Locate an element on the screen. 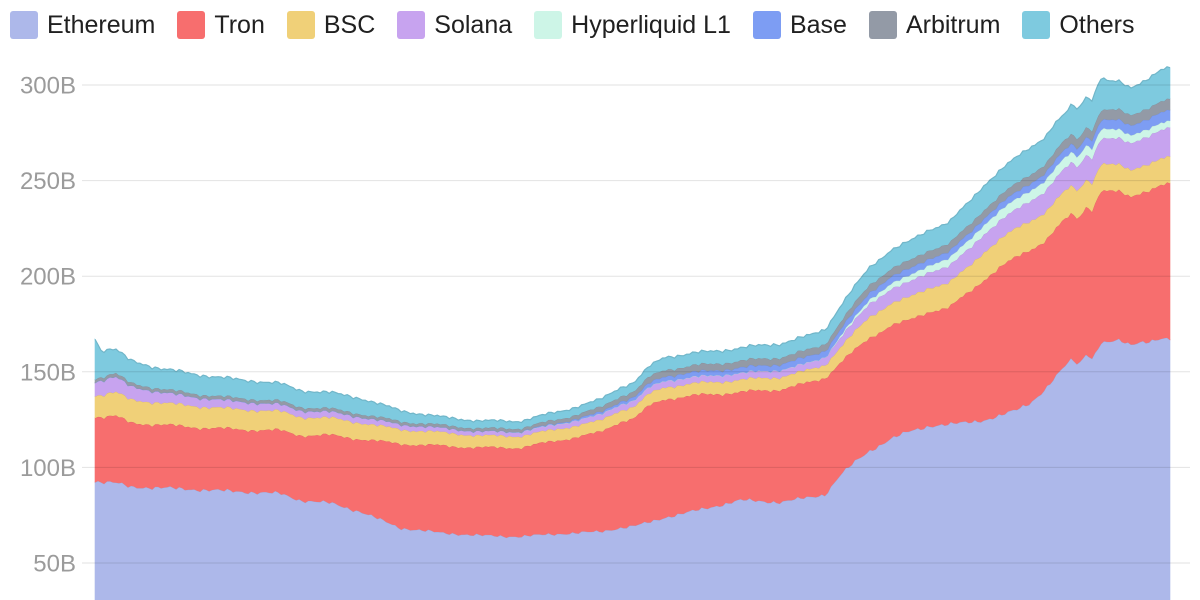 The width and height of the screenshot is (1200, 600). y-axis-label-50B: 50B is located at coordinates (54, 564).